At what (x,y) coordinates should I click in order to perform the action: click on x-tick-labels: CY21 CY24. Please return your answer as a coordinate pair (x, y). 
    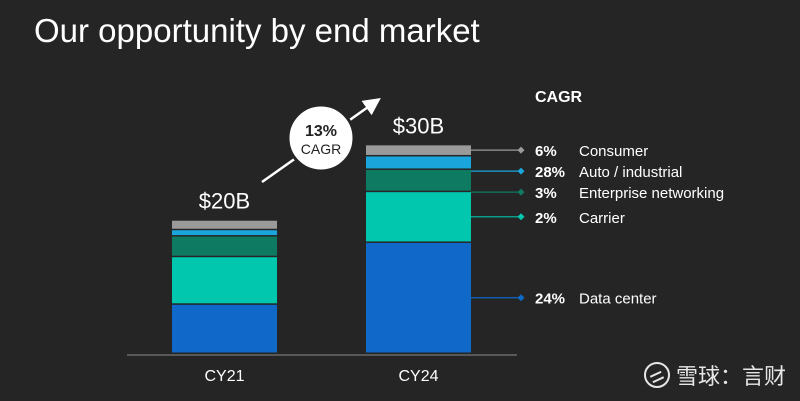
    Looking at the image, I should click on (321, 376).